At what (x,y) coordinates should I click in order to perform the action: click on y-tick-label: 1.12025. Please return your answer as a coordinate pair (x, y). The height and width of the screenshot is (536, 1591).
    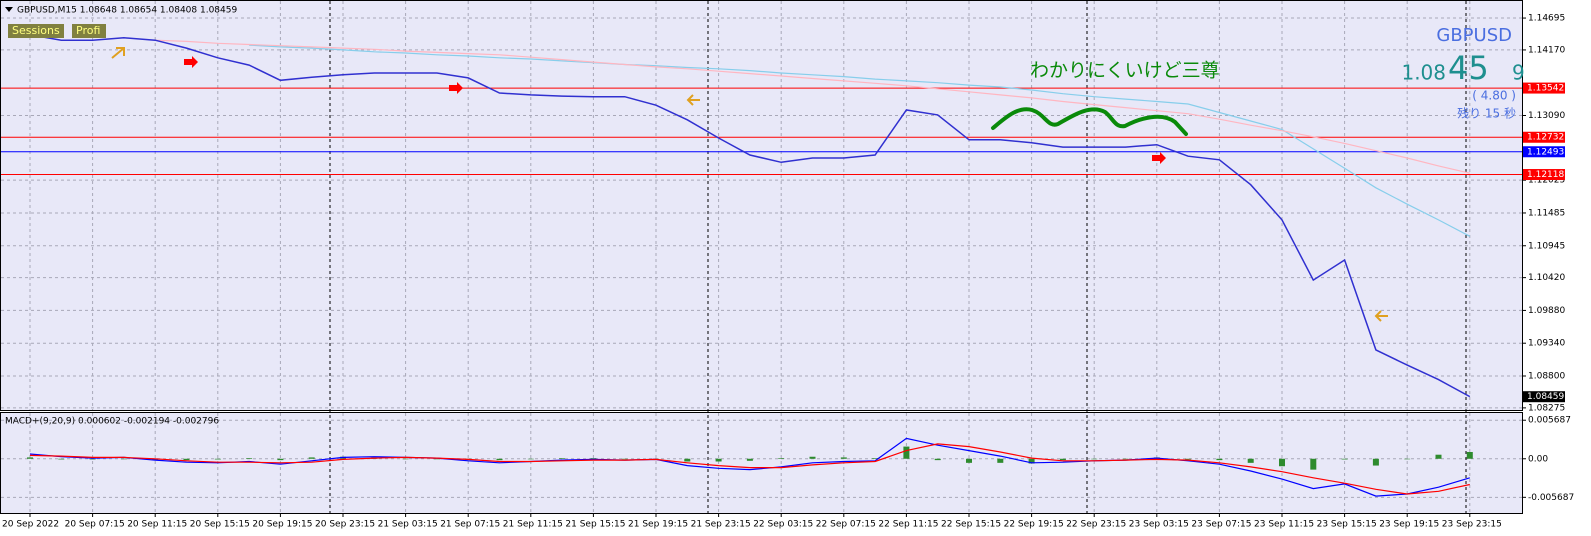
    Looking at the image, I should click on (1546, 181).